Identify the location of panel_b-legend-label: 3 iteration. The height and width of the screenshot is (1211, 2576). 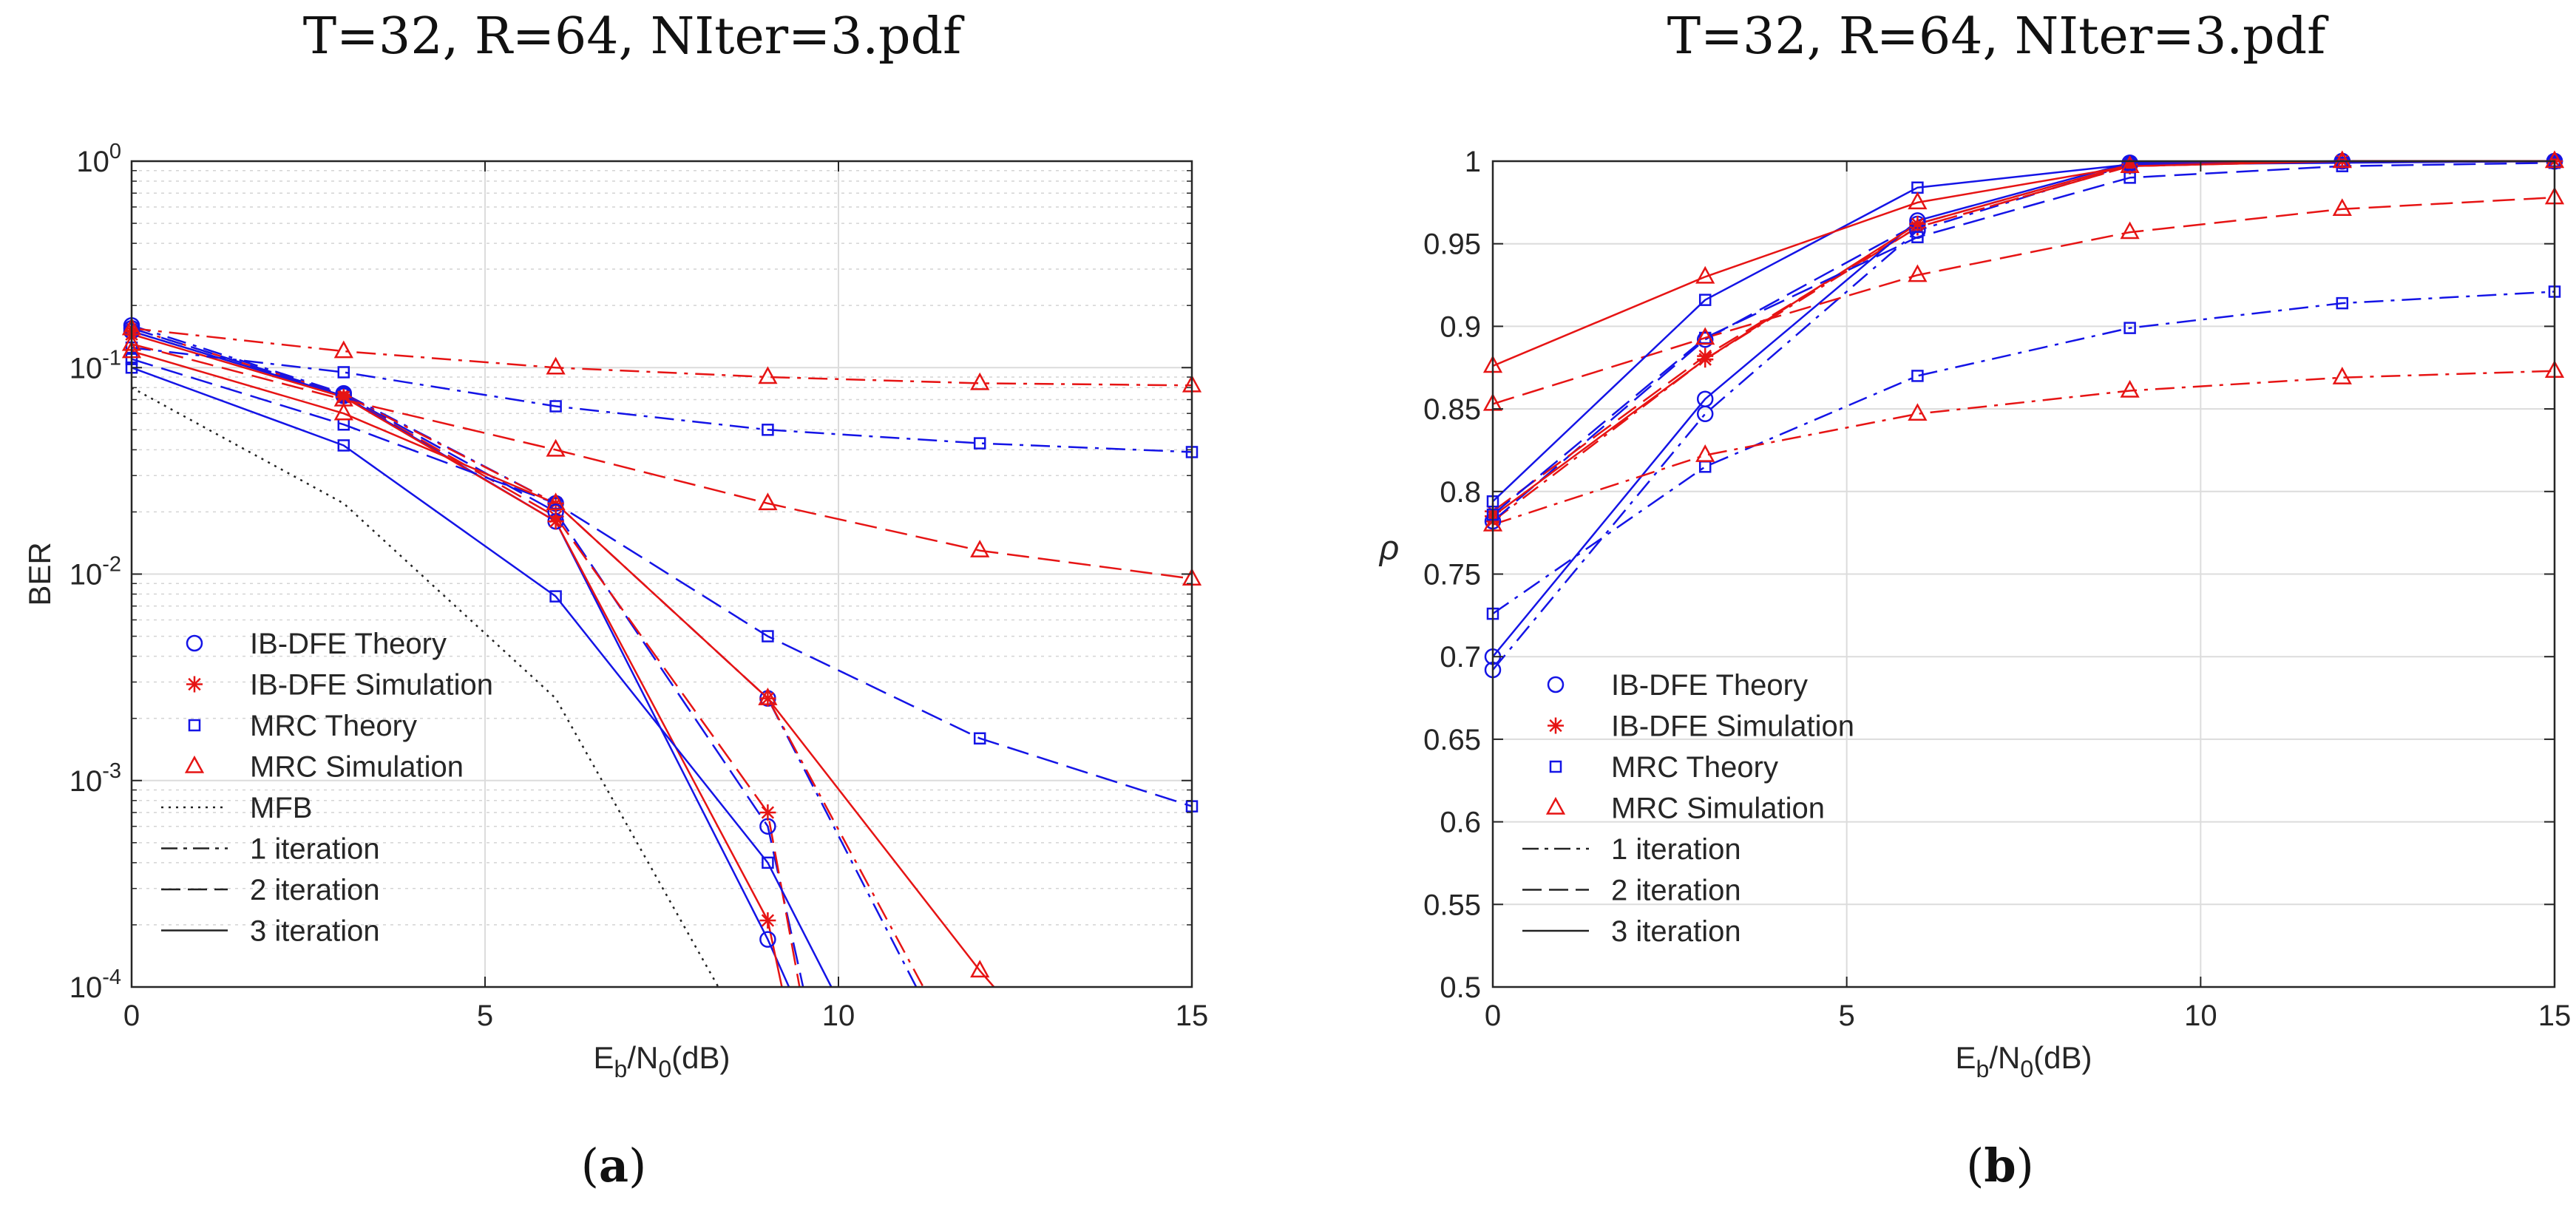
(1676, 932).